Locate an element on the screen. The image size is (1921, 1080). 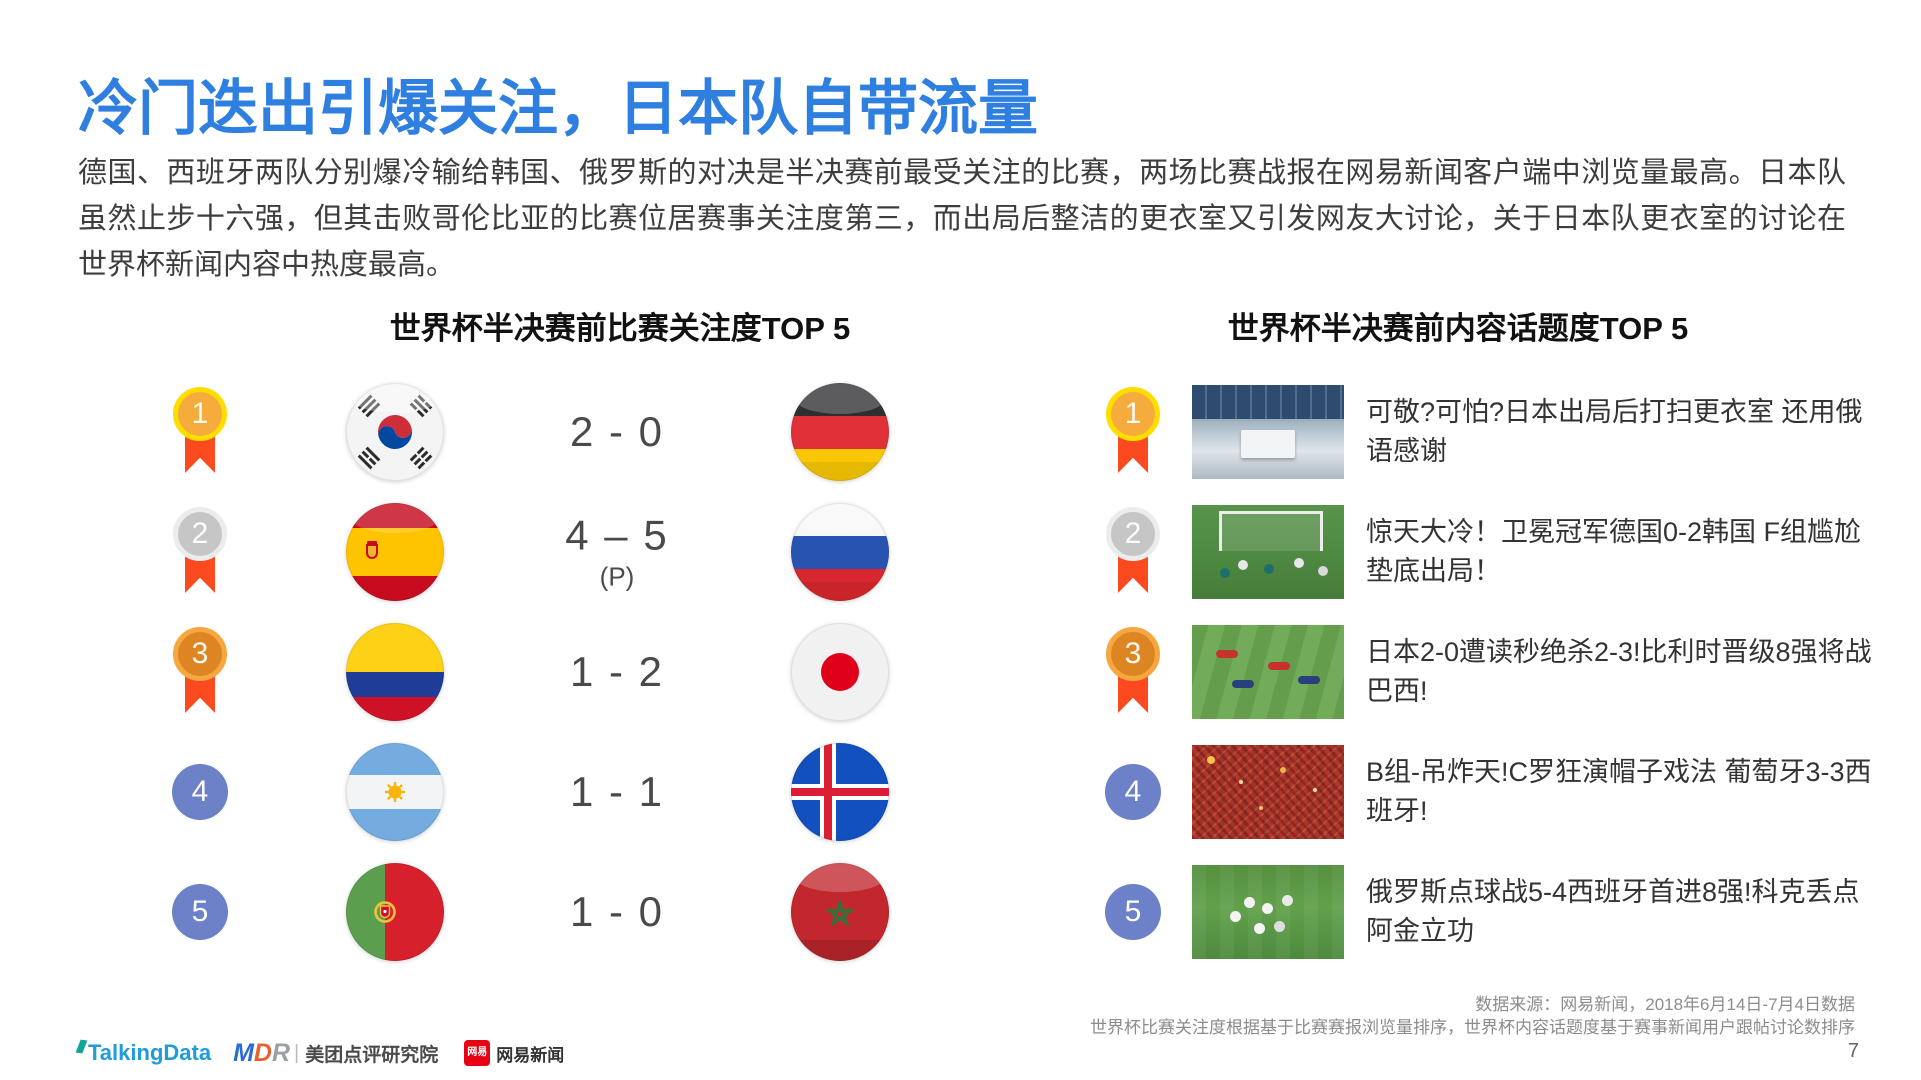
topic-row: 5 俄罗斯点球战5-4西班牙首进8强!科克丢点阿金立功 is located at coordinates (1478, 912).